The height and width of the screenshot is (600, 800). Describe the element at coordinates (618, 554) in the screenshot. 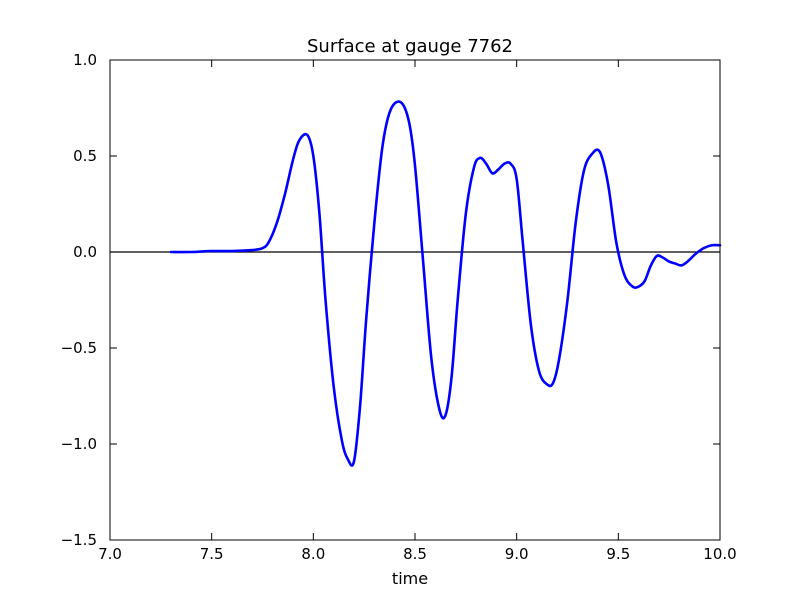

I see `x-tick-label: 9.5` at that location.